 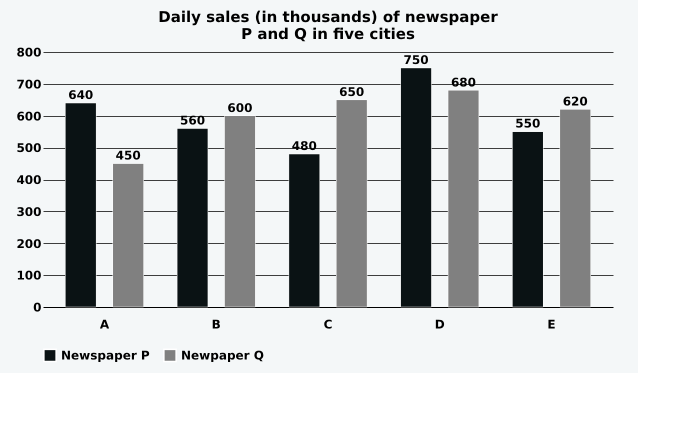 What do you see at coordinates (29, 211) in the screenshot?
I see `y-tick-label: 300` at bounding box center [29, 211].